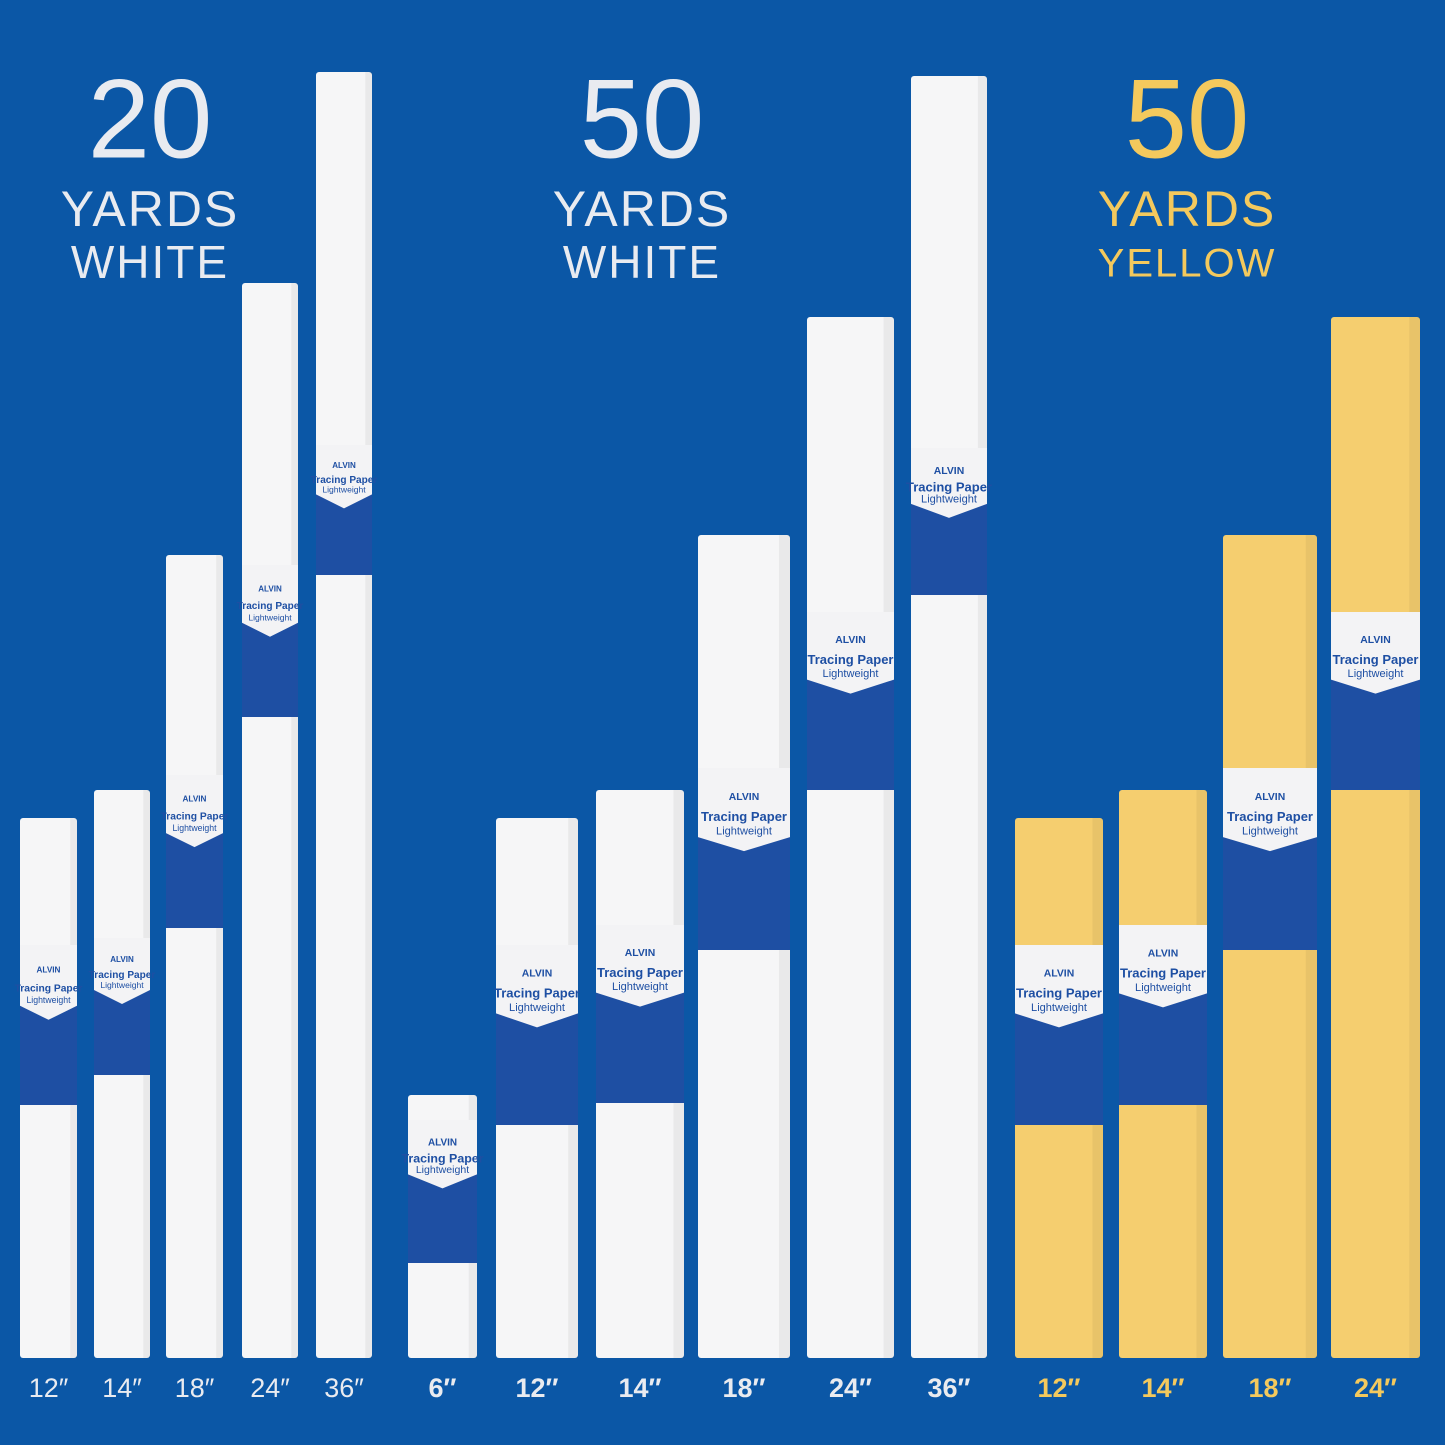 The width and height of the screenshot is (1445, 1445). I want to click on heading-number: 20, so click(150, 119).